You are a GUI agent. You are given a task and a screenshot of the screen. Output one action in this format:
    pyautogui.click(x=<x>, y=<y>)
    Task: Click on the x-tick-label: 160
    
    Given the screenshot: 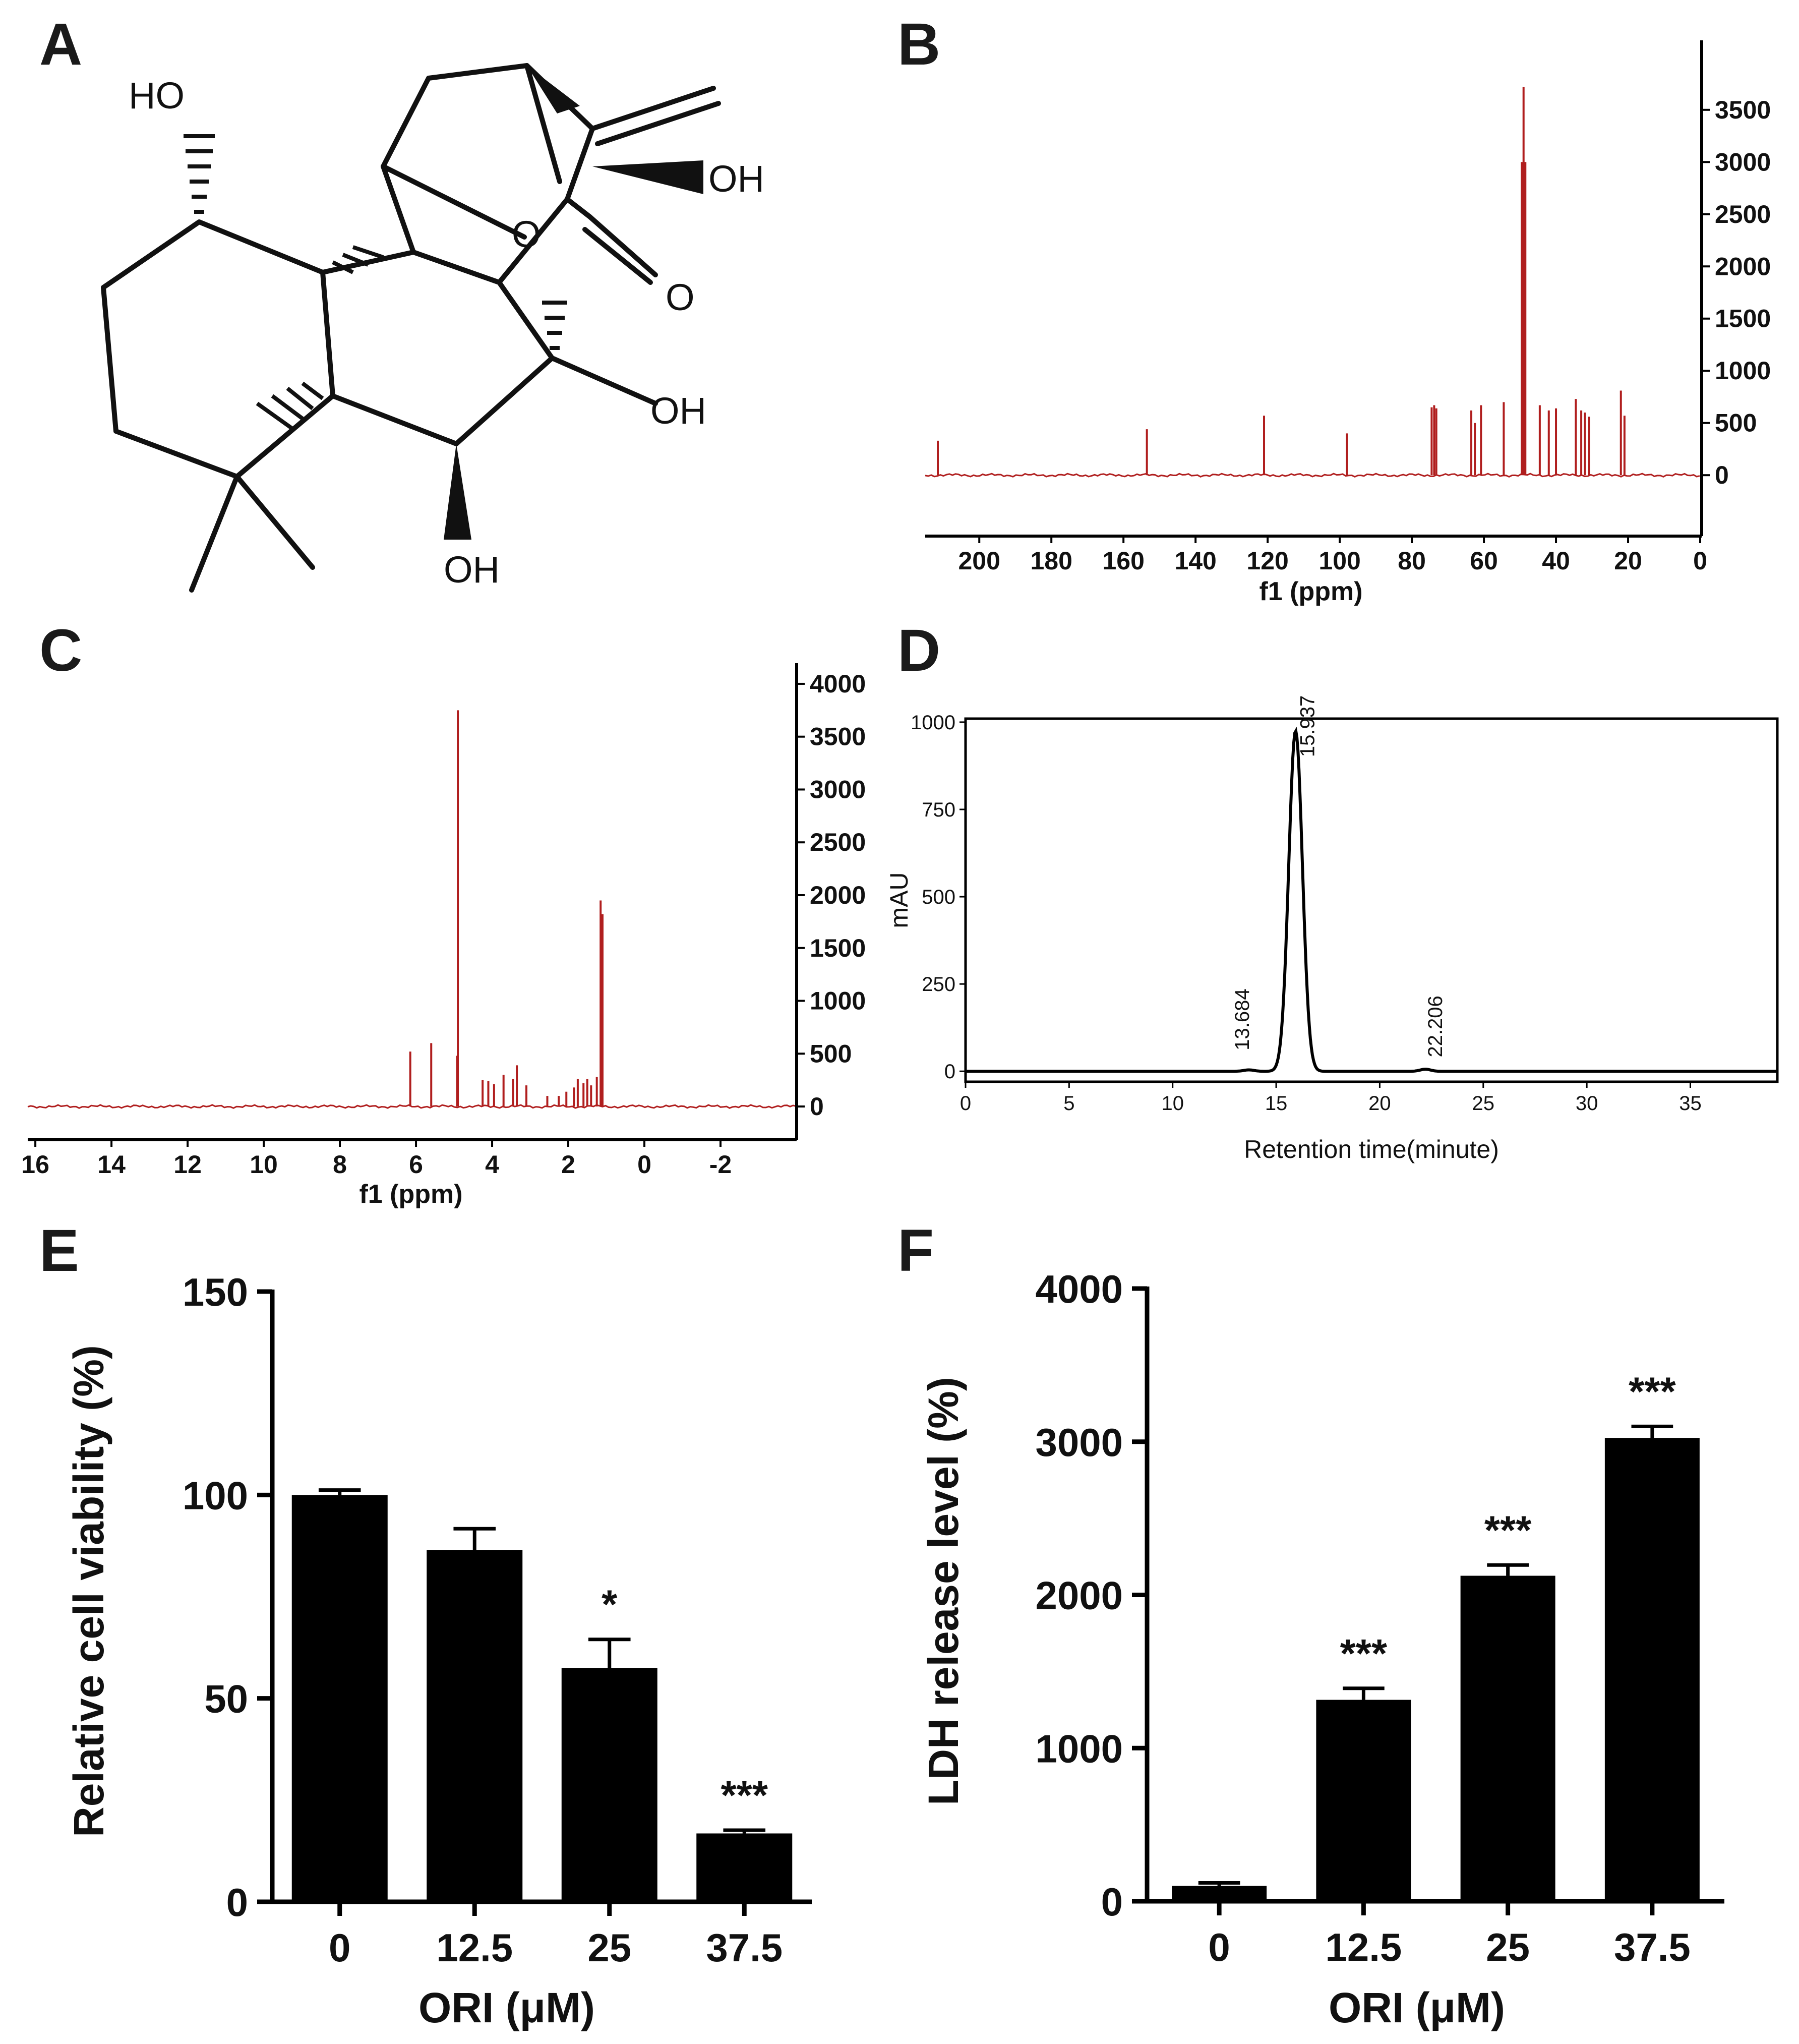 What is the action you would take?
    pyautogui.click(x=1123, y=561)
    